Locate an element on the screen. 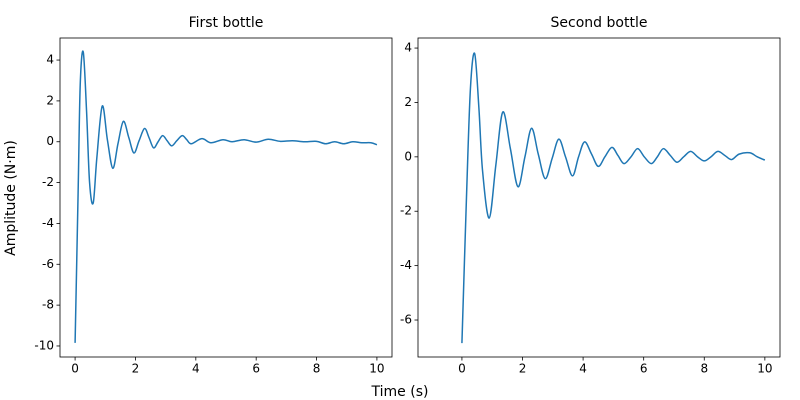 The height and width of the screenshot is (400, 800). chart-title: First bottle is located at coordinates (226, 23).